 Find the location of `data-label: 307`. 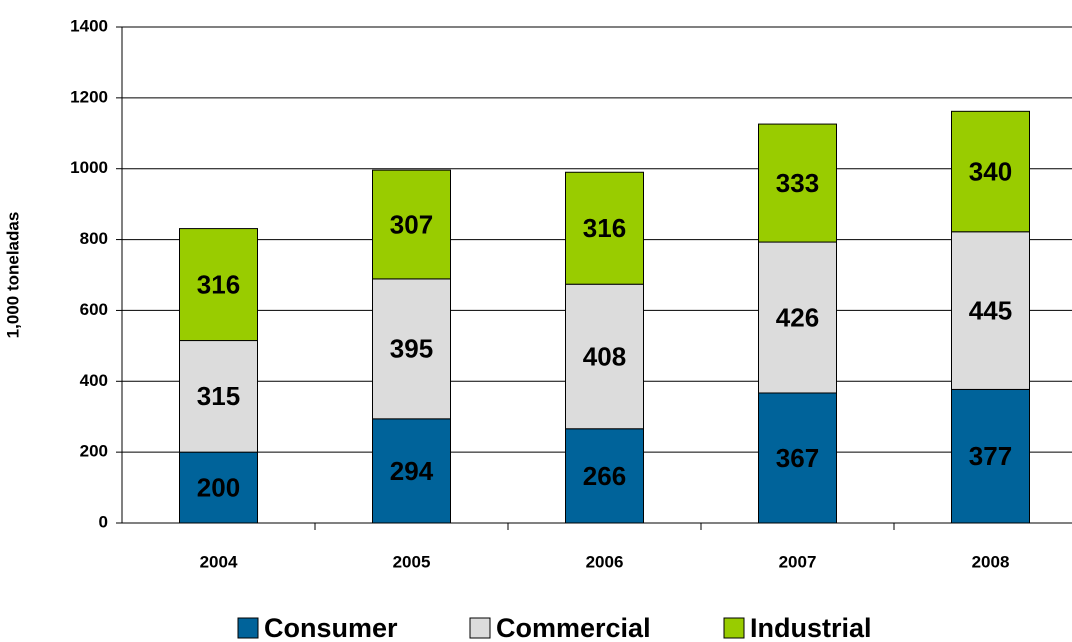

data-label: 307 is located at coordinates (411, 224).